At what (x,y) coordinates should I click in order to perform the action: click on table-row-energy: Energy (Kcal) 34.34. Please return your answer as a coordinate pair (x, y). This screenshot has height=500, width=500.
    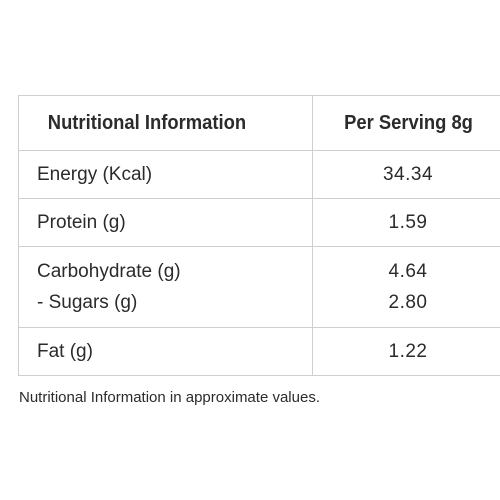
    Looking at the image, I should click on (259, 174).